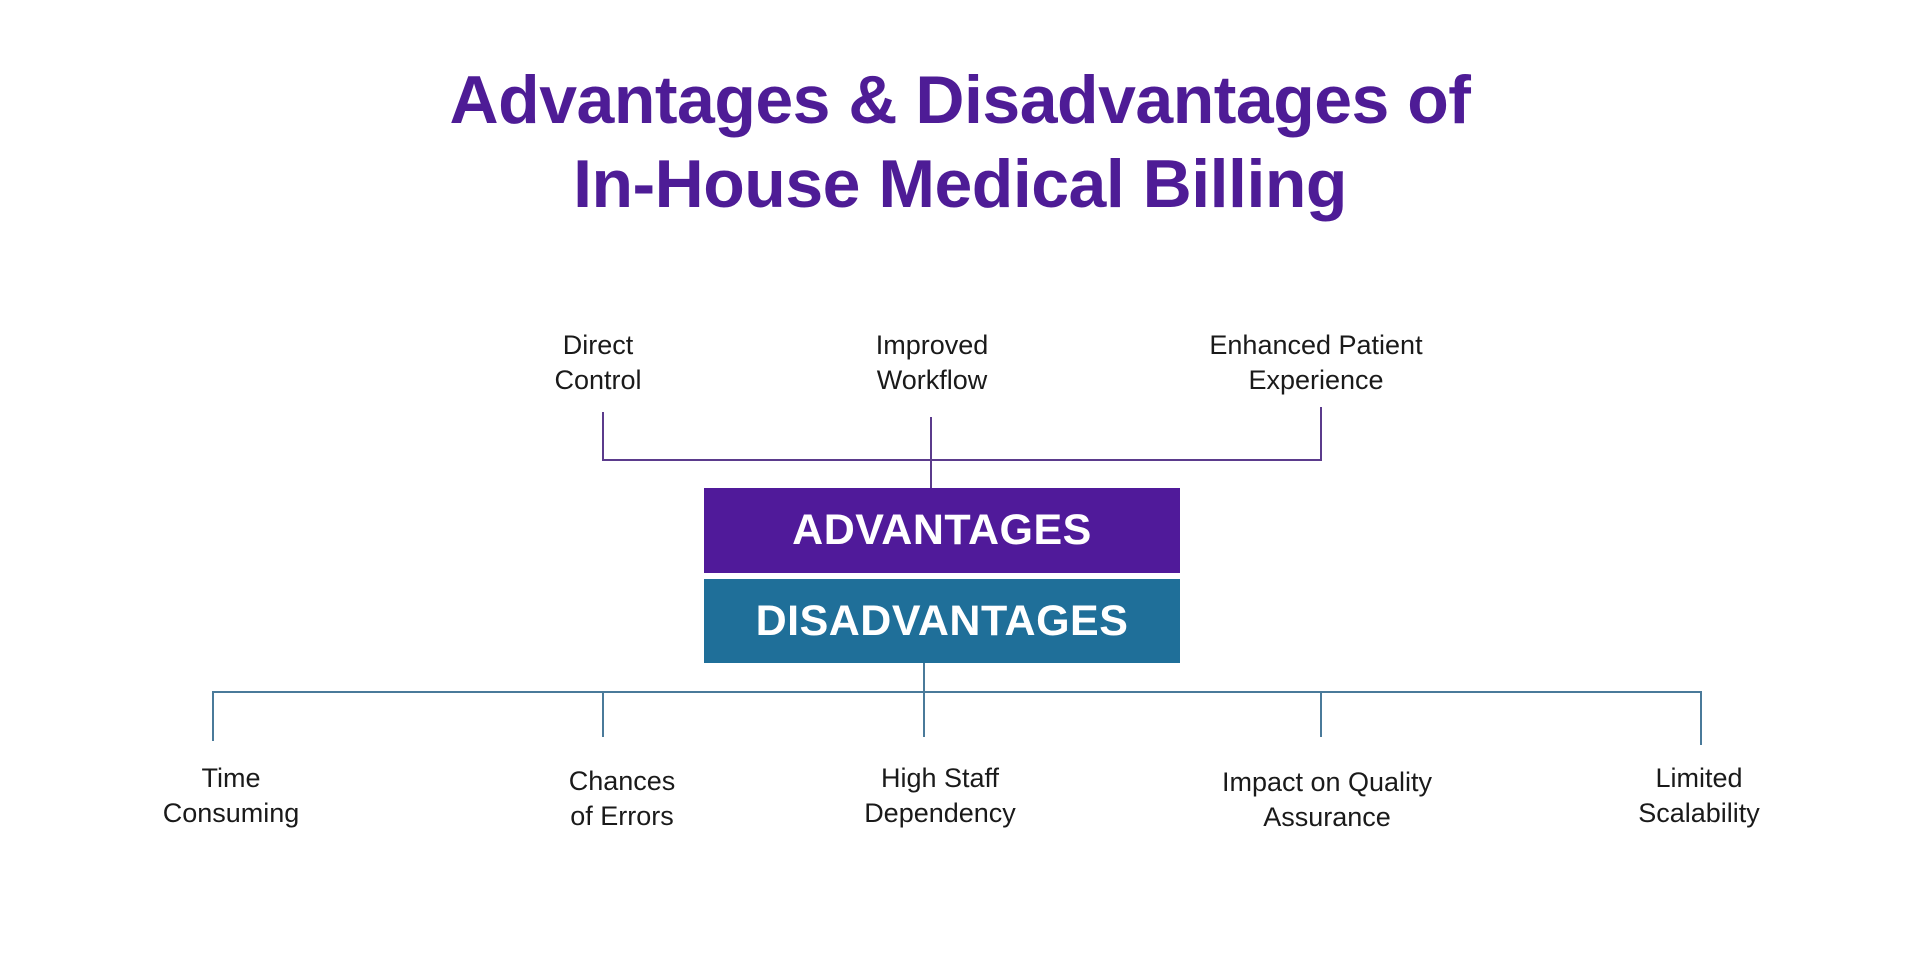  I want to click on advantage-item-enhanced-patient-experience: Enhanced Patient Experience, so click(1316, 363).